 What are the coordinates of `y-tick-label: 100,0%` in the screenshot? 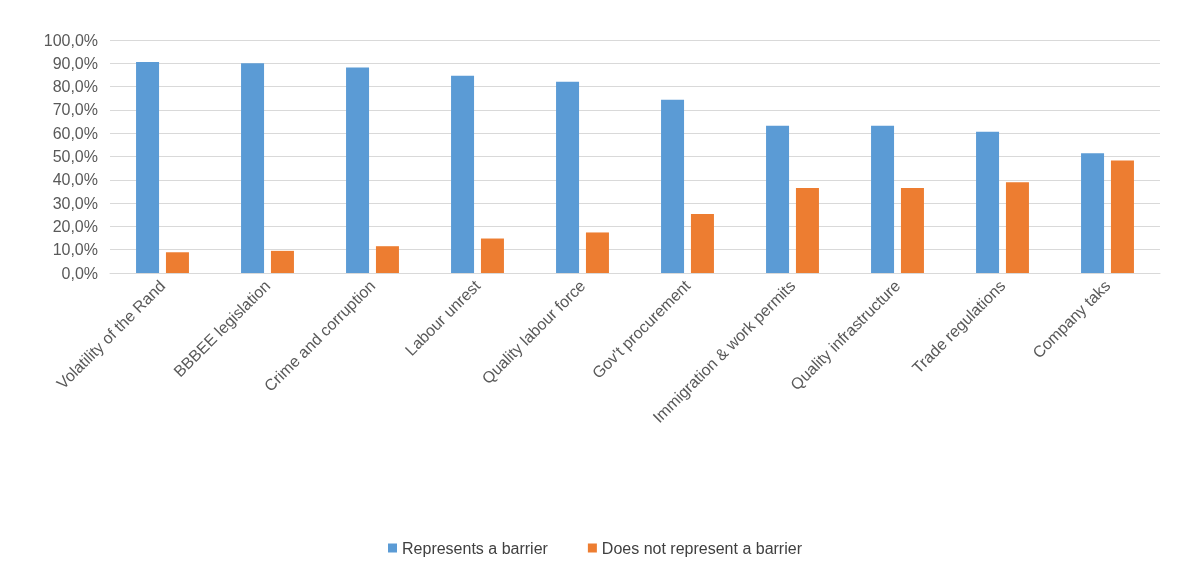 It's located at (70, 40).